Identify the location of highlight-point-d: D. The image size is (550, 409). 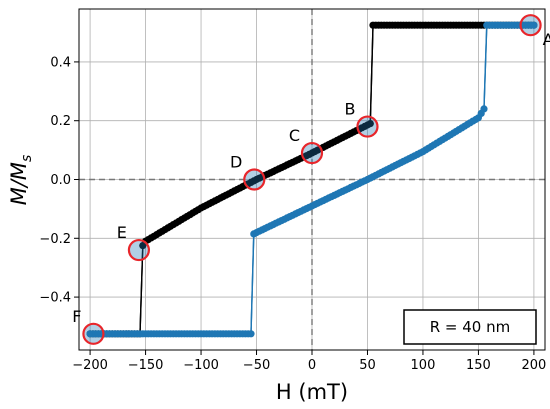
(248, 172).